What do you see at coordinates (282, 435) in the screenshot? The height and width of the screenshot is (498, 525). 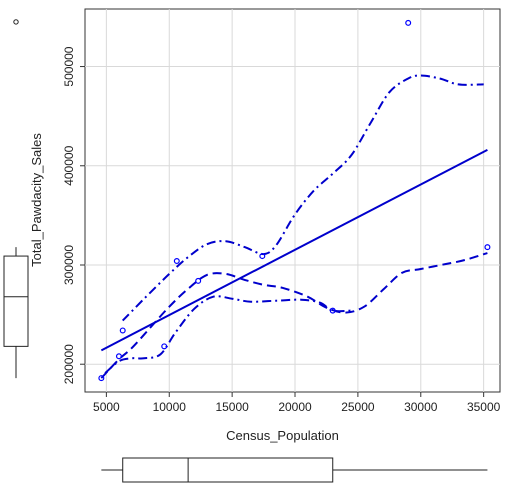 I see `x-axis-label: Census_Population` at bounding box center [282, 435].